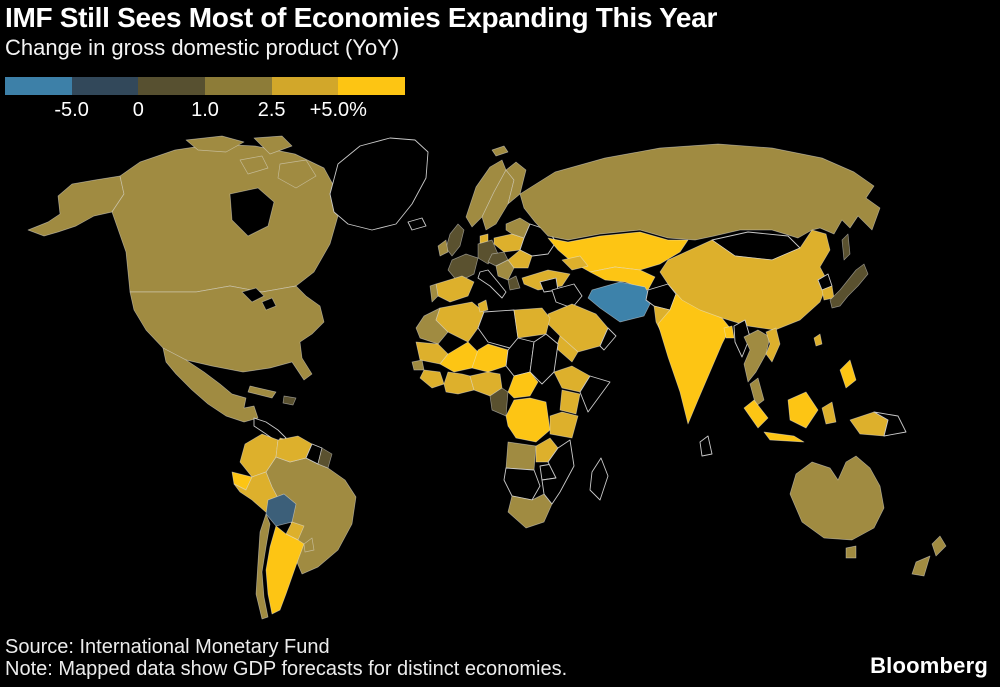 This screenshot has width=1000, height=687. I want to click on region-central-asia, so click(622, 278).